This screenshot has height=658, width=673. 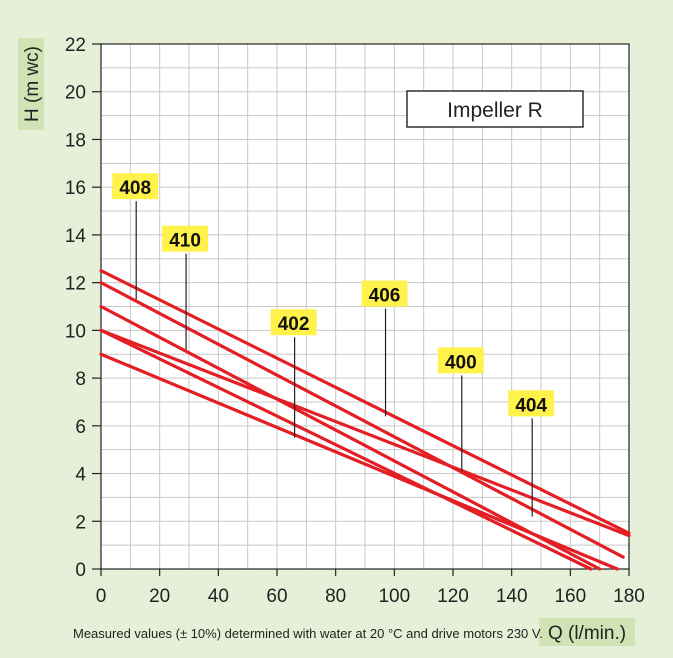 I want to click on y-tick-label: 20, so click(x=75, y=93).